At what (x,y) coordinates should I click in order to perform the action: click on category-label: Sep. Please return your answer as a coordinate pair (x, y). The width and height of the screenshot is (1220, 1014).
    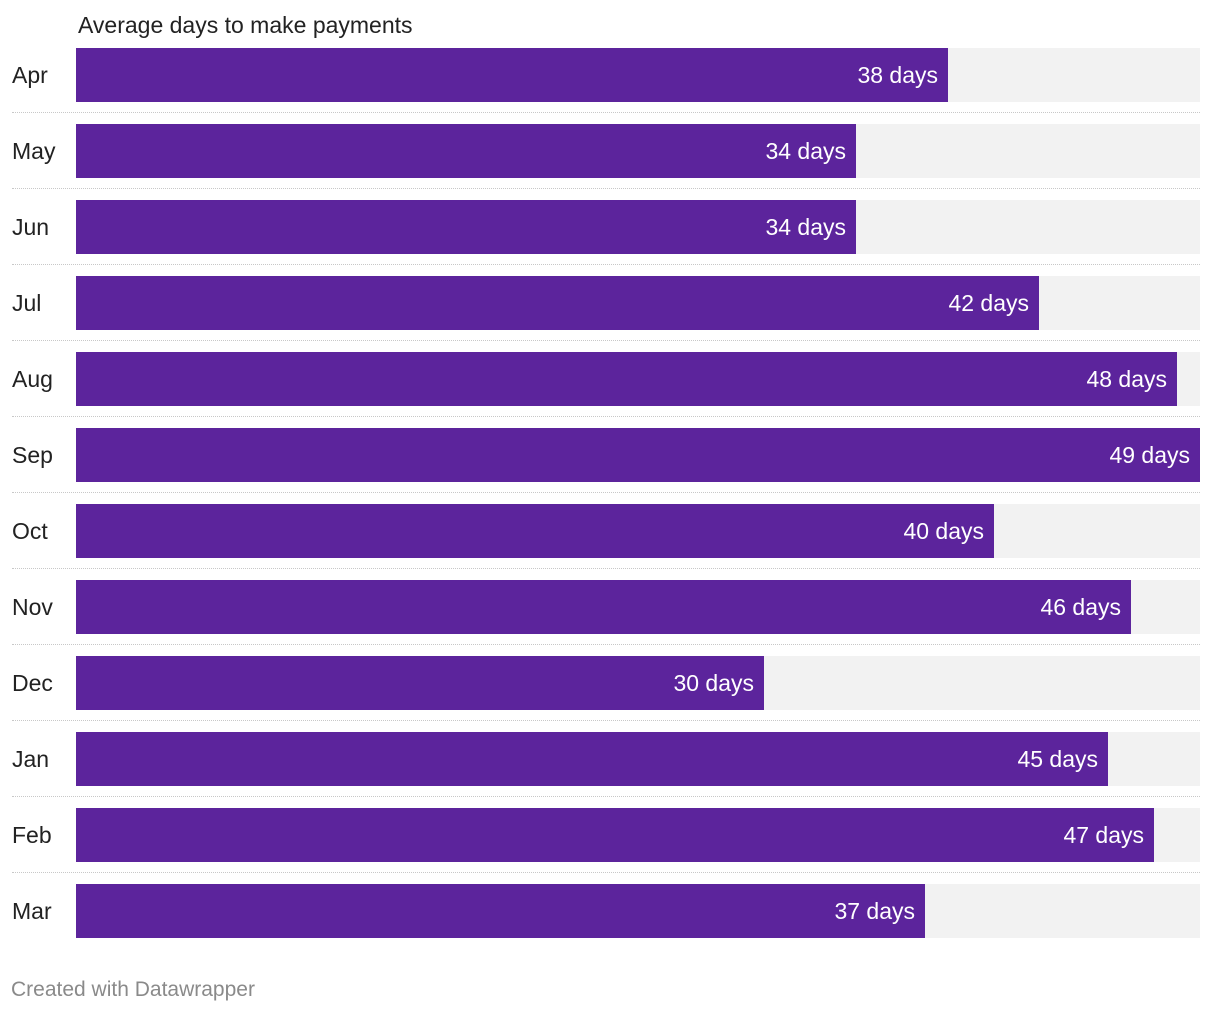
    Looking at the image, I should click on (32, 455).